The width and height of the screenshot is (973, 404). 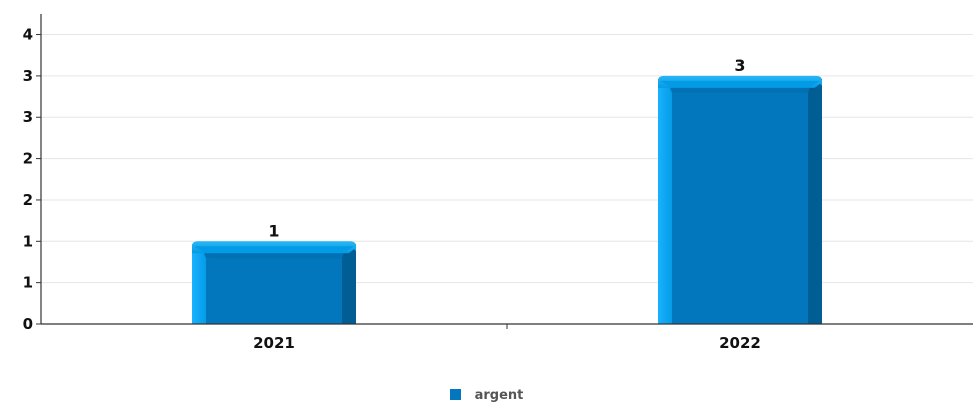 I want to click on x-tick-label: 2021, so click(x=274, y=343).